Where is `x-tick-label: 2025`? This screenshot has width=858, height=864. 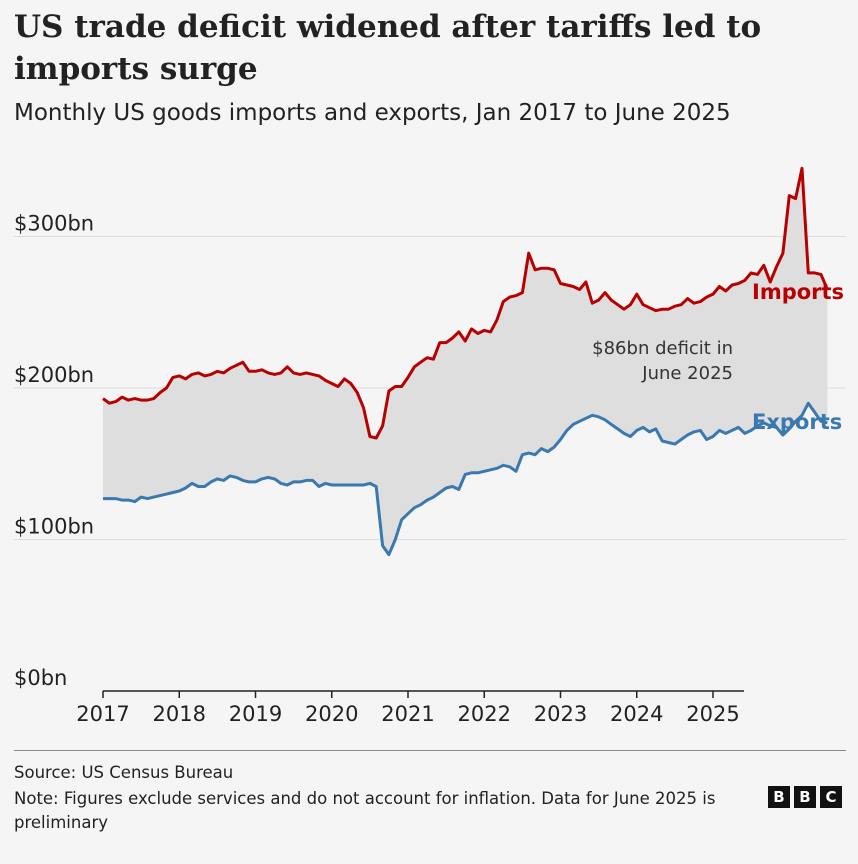 x-tick-label: 2025 is located at coordinates (712, 714).